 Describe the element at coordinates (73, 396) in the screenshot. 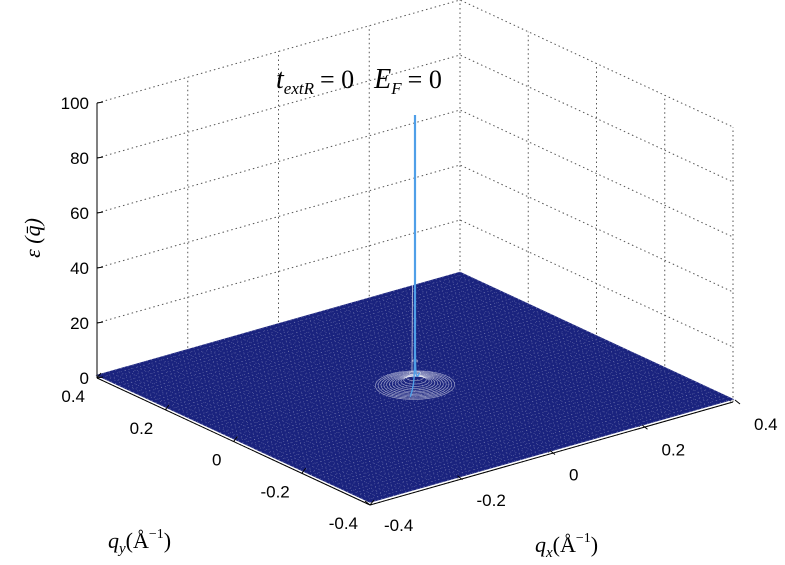

I see `y-tick-label: 0.4` at that location.